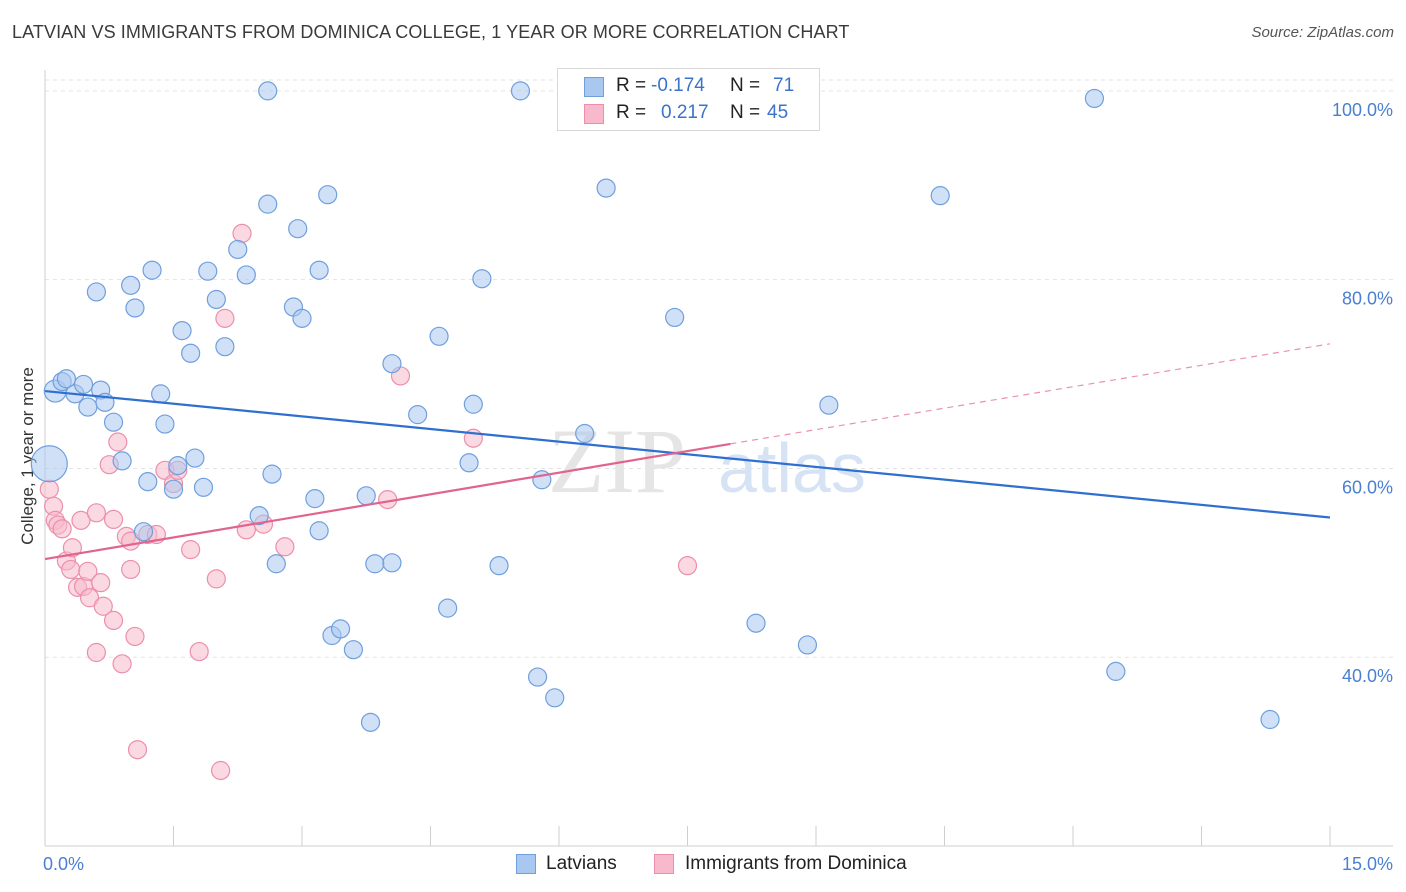 The height and width of the screenshot is (892, 1406). Describe the element at coordinates (688, 99) in the screenshot. I see `correlation-legend: R = -0.174 N = 71 R = 0.217 N = 45` at that location.